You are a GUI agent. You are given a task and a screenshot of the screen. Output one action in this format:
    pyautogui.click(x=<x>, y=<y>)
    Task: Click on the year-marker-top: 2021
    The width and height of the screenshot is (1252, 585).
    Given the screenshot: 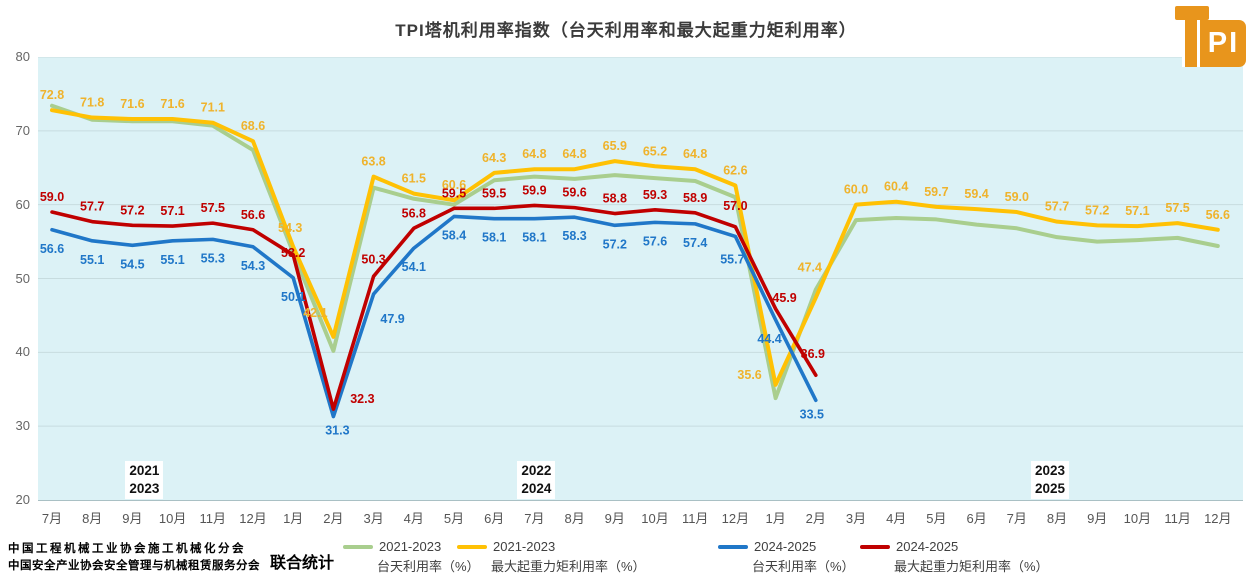 What is the action you would take?
    pyautogui.click(x=144, y=470)
    